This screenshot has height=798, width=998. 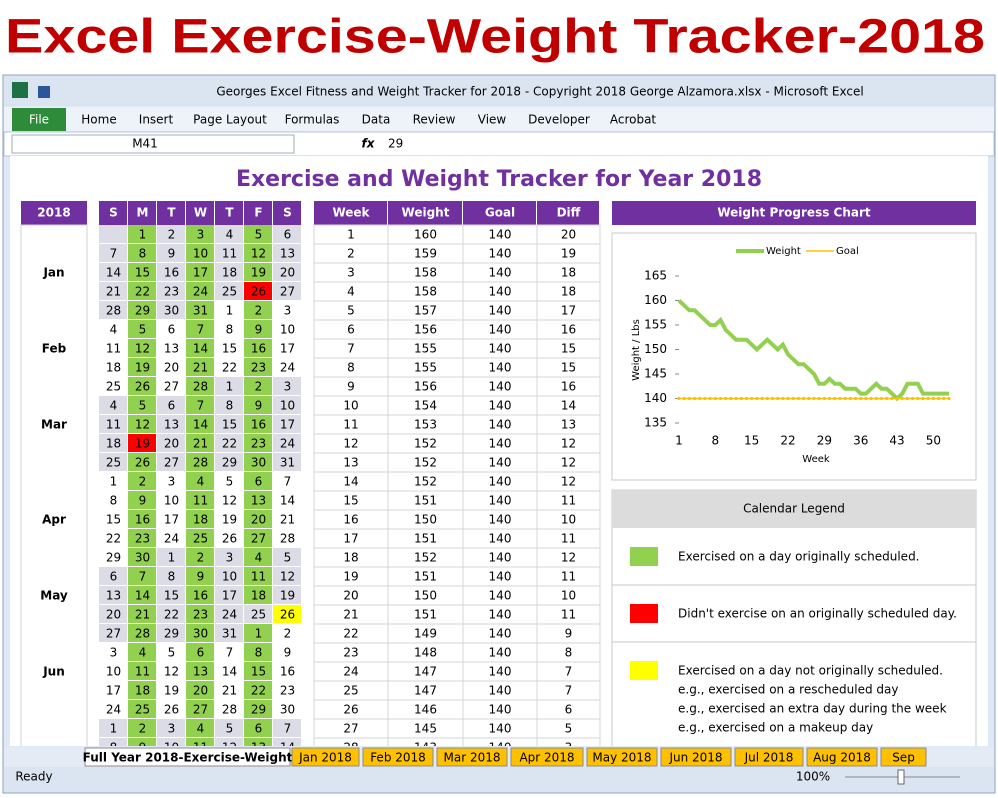 I want to click on sheet-tab-label: Feb 2018, so click(x=398, y=758).